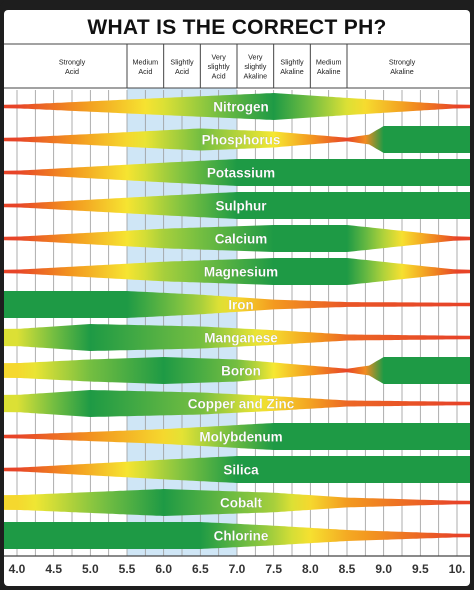 This screenshot has height=590, width=474. What do you see at coordinates (241, 140) in the screenshot?
I see `nutrient-label: Phosphorus` at bounding box center [241, 140].